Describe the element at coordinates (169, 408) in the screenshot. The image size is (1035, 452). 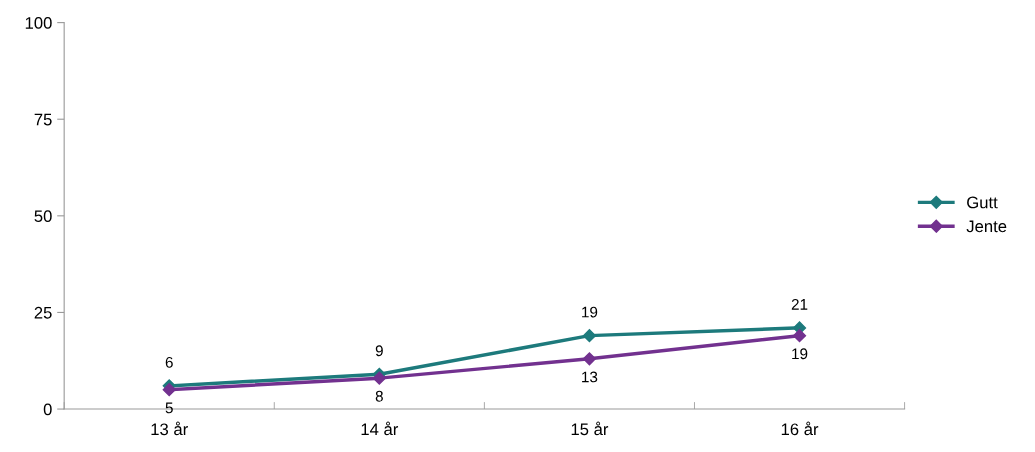
I see `data-label: 5` at that location.